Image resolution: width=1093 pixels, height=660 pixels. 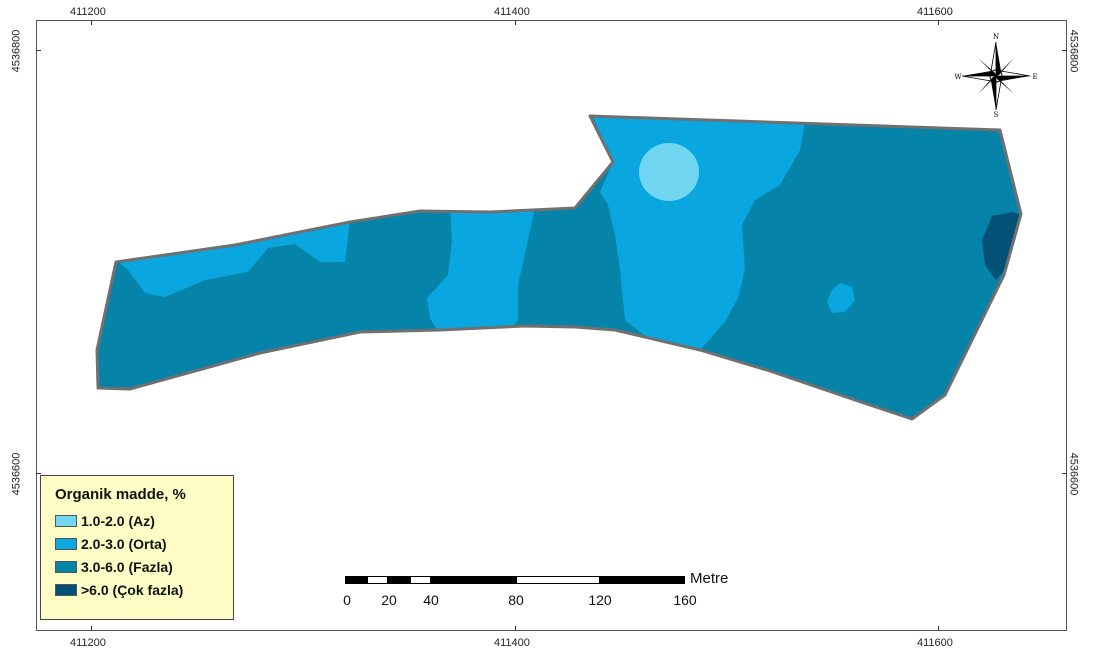 I want to click on scale-label-20: 20, so click(x=389, y=600).